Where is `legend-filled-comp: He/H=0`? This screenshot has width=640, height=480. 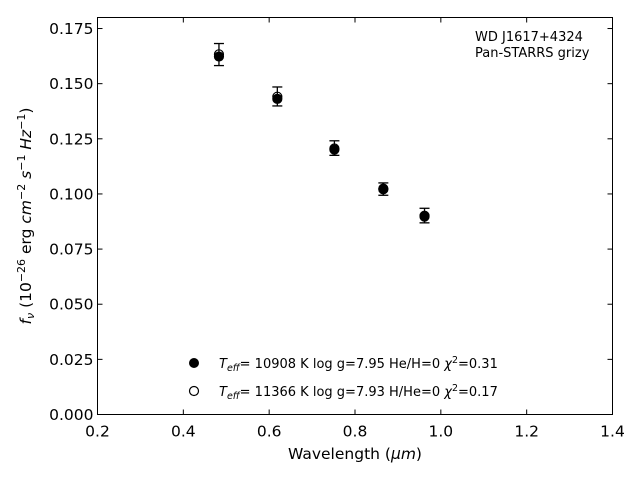
legend-filled-comp: He/H=0 is located at coordinates (414, 364).